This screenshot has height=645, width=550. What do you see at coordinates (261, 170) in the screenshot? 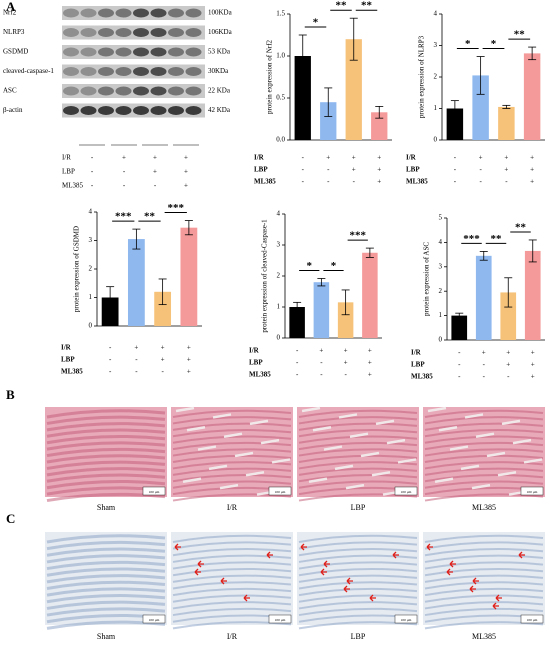
I see `condition-label: LBP` at bounding box center [261, 170].